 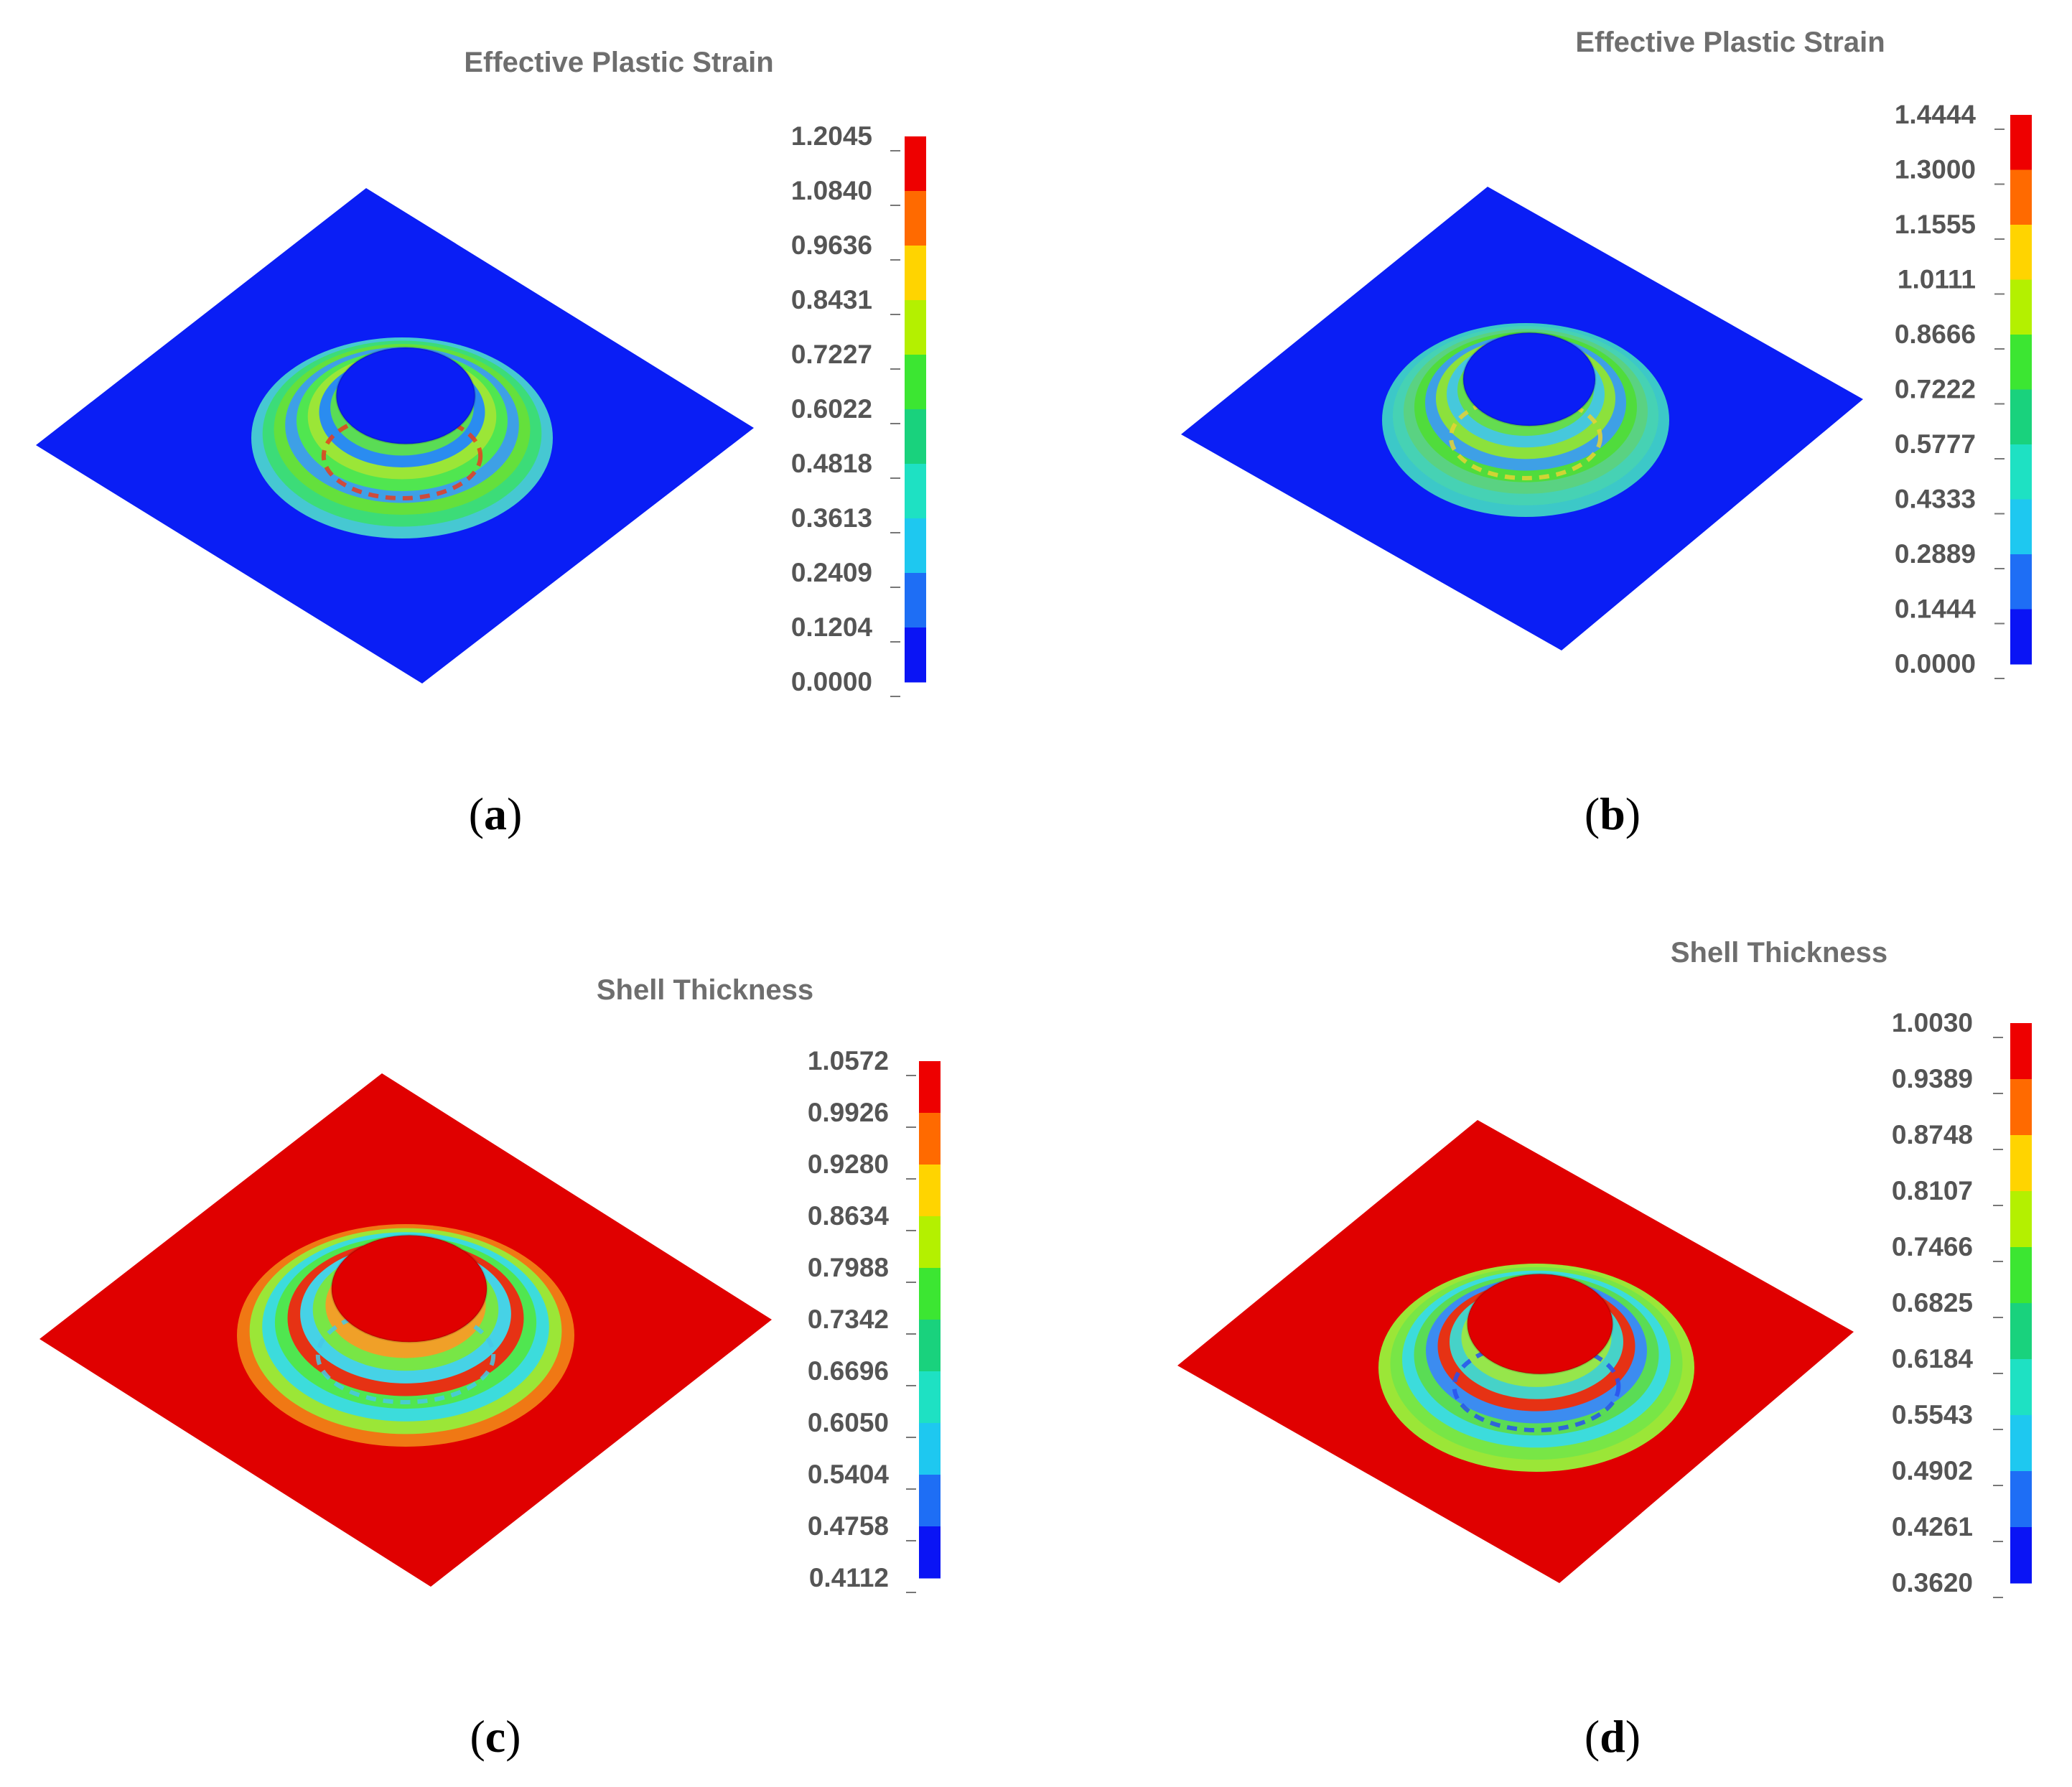 I want to click on colorbar-label-a-1: 1.0840, so click(x=831, y=190).